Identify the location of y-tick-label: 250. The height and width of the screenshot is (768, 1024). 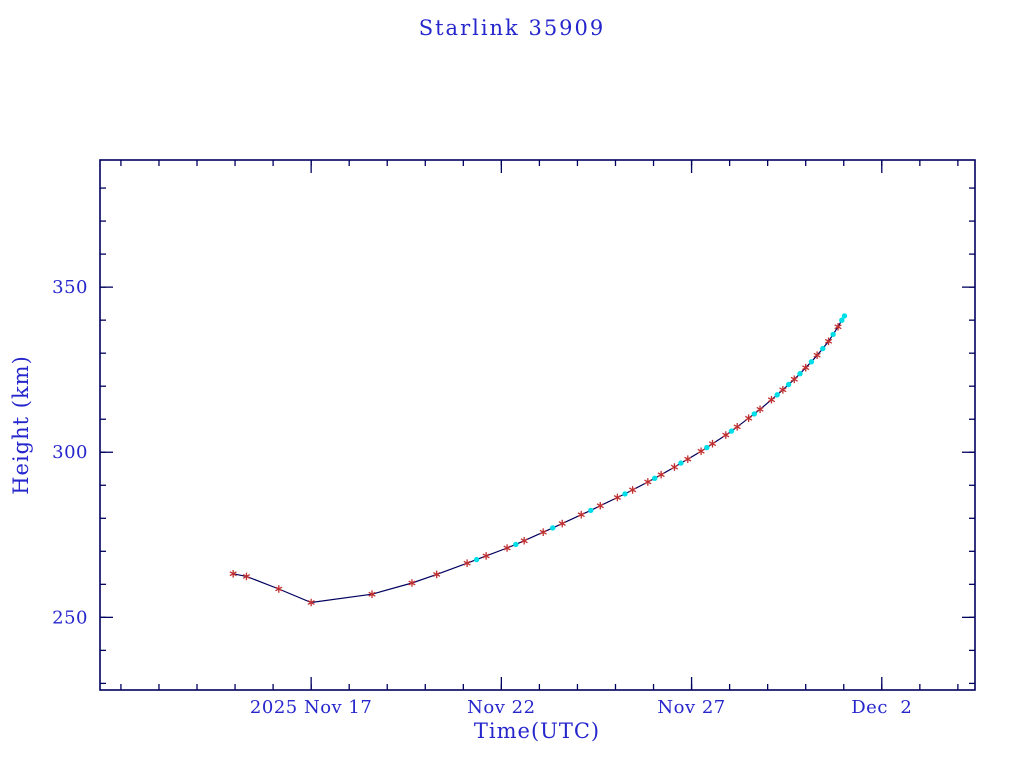
(70, 617).